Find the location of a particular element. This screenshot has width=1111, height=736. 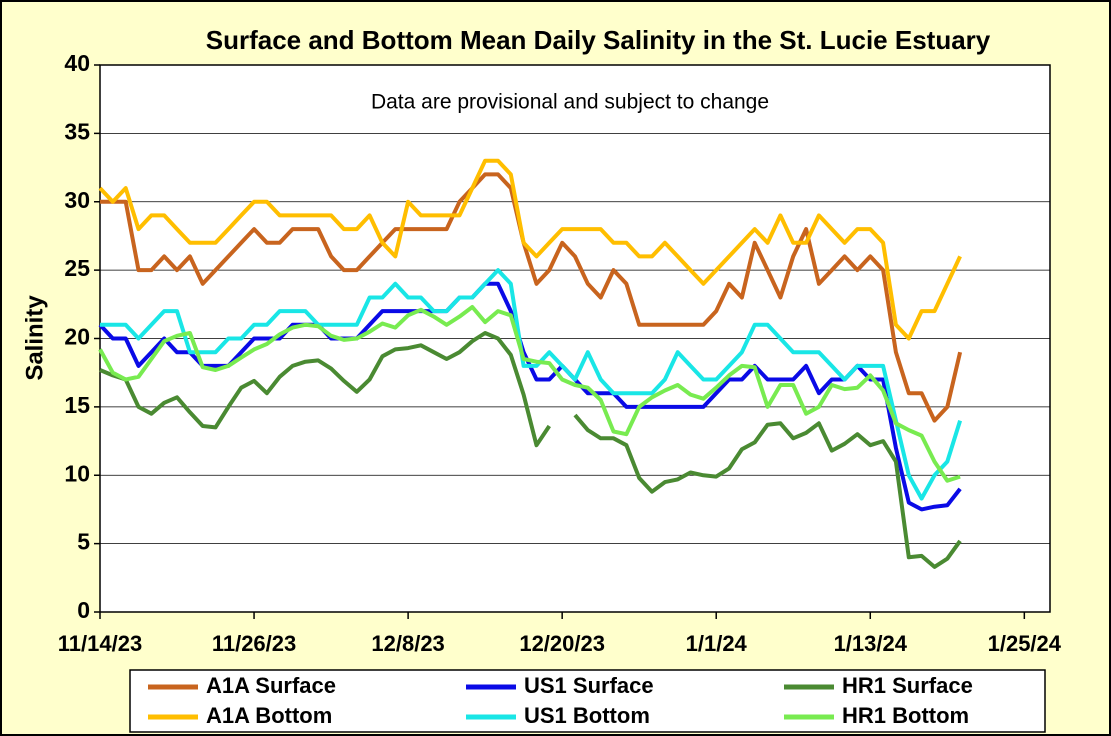

y-tick-label: 5 is located at coordinates (83, 542).